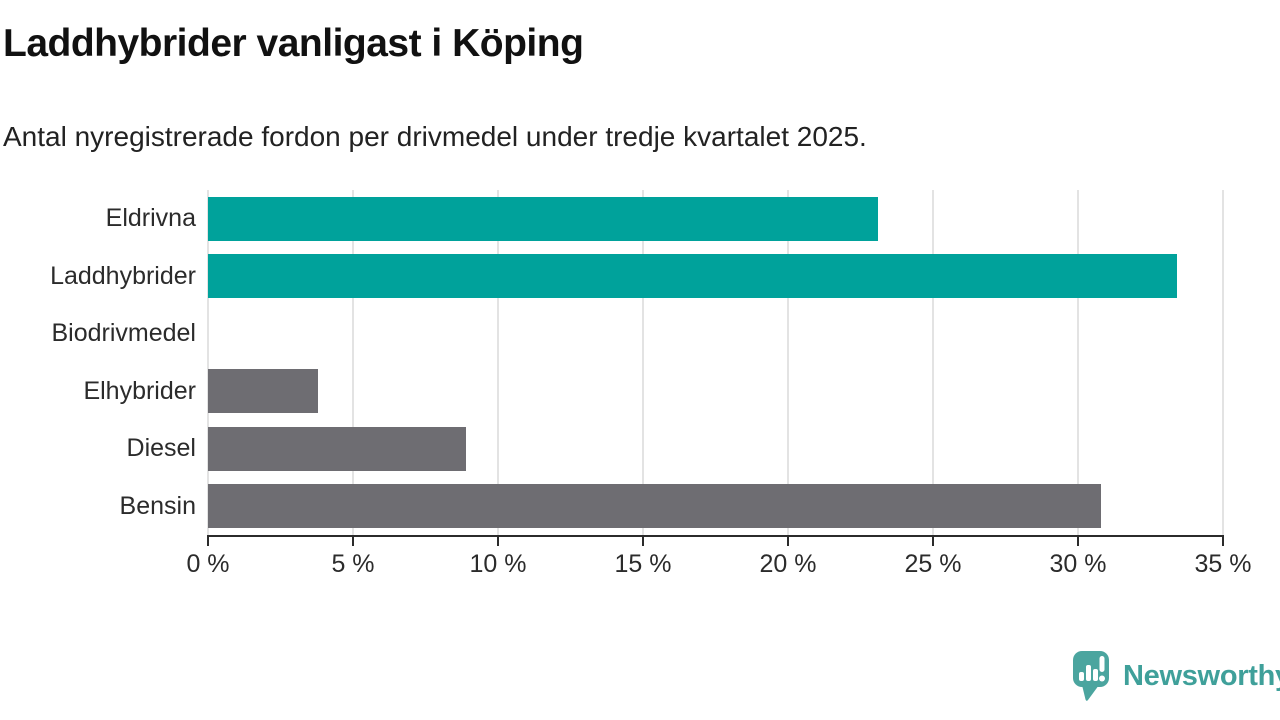  Describe the element at coordinates (139, 390) in the screenshot. I see `category-label-elhybrider: Elhybrider` at that location.